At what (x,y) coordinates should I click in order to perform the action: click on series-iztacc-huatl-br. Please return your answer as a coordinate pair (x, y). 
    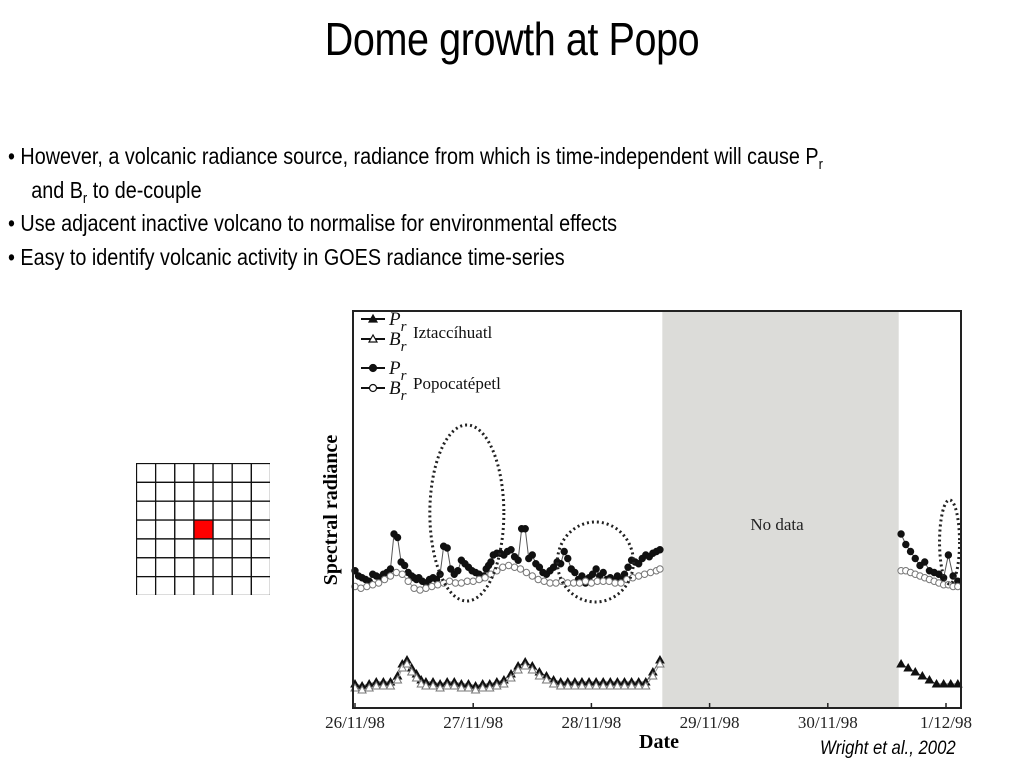
    Looking at the image, I should click on (507, 676).